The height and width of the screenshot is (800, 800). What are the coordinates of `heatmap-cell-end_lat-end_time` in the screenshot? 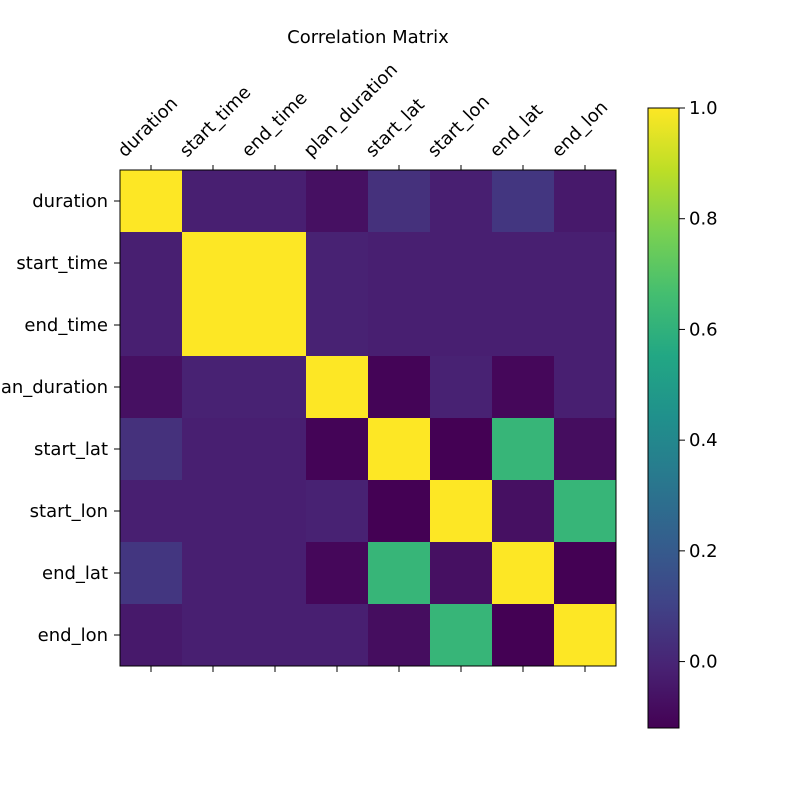 It's located at (275, 573).